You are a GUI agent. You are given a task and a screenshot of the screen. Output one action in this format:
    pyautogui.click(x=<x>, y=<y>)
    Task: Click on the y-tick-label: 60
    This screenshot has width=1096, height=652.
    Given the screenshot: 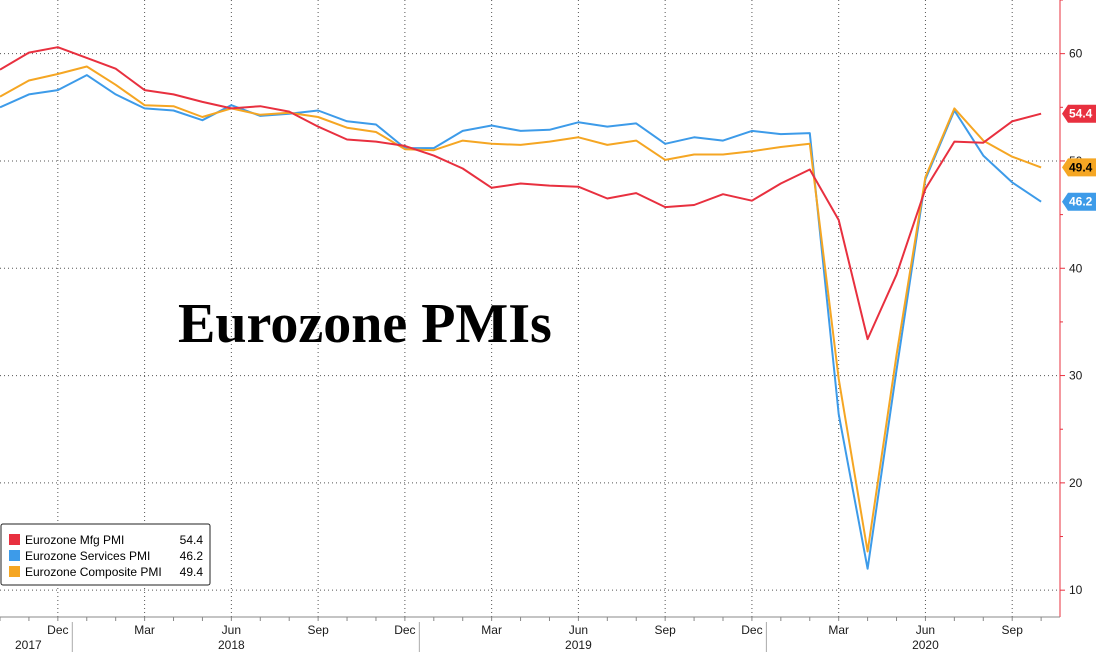 What is the action you would take?
    pyautogui.click(x=1076, y=54)
    